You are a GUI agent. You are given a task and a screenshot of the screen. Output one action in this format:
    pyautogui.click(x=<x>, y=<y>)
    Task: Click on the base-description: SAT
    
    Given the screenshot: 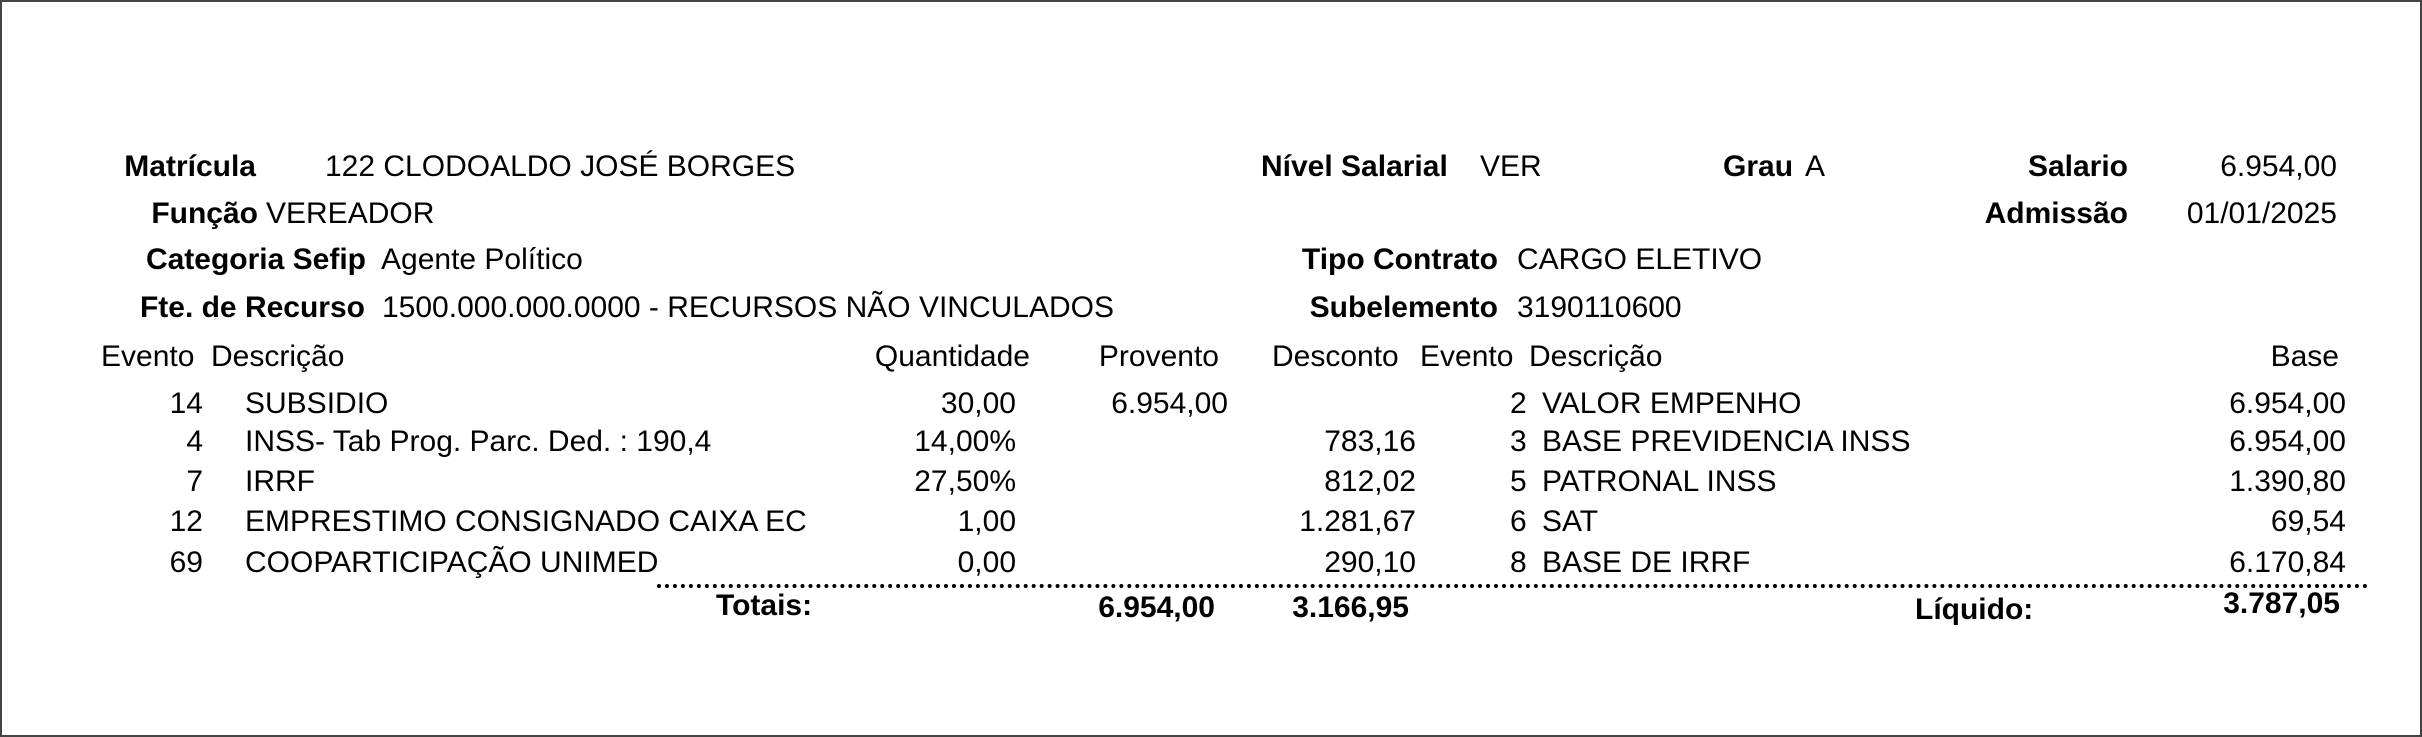 What is the action you would take?
    pyautogui.click(x=1570, y=521)
    